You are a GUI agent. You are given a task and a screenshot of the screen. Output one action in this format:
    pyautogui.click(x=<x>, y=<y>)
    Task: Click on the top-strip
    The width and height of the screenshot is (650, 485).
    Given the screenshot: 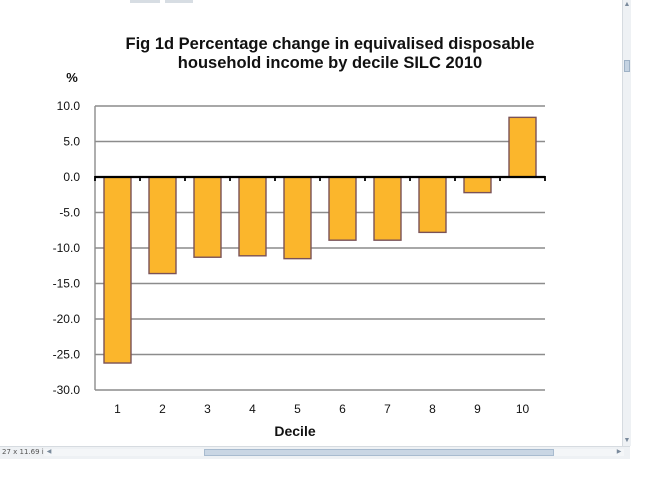 What is the action you would take?
    pyautogui.click(x=311, y=4)
    